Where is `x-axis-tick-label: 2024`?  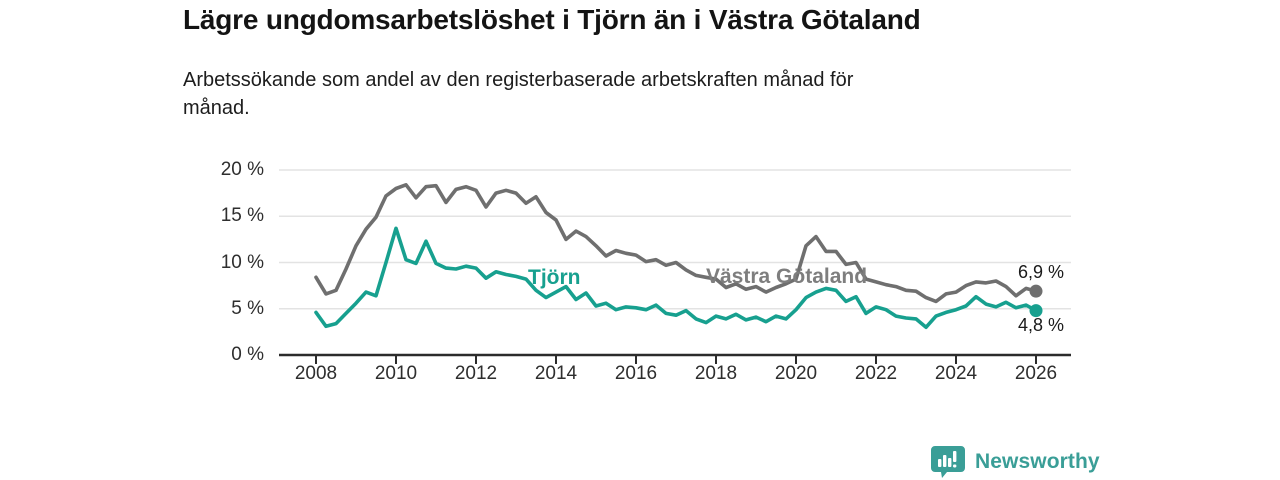 x-axis-tick-label: 2024 is located at coordinates (956, 373).